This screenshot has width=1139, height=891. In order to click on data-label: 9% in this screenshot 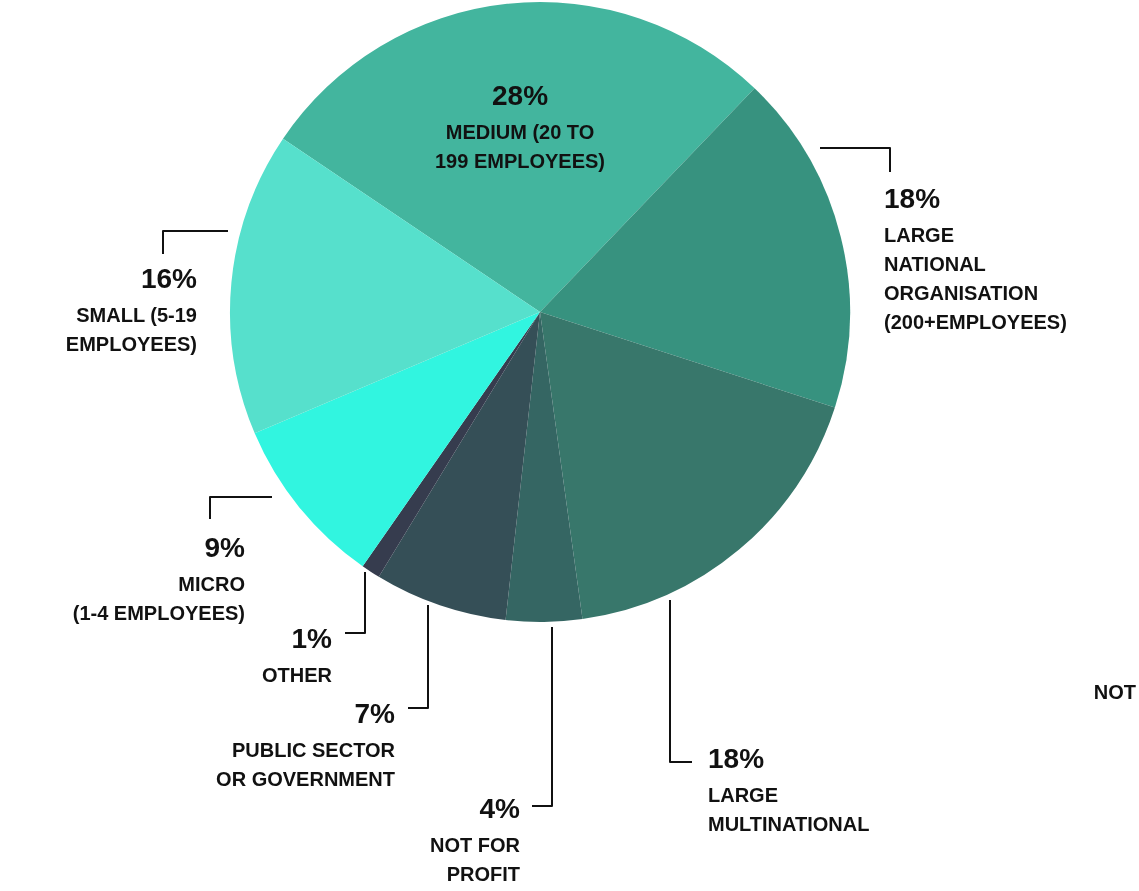, I will do `click(225, 547)`.